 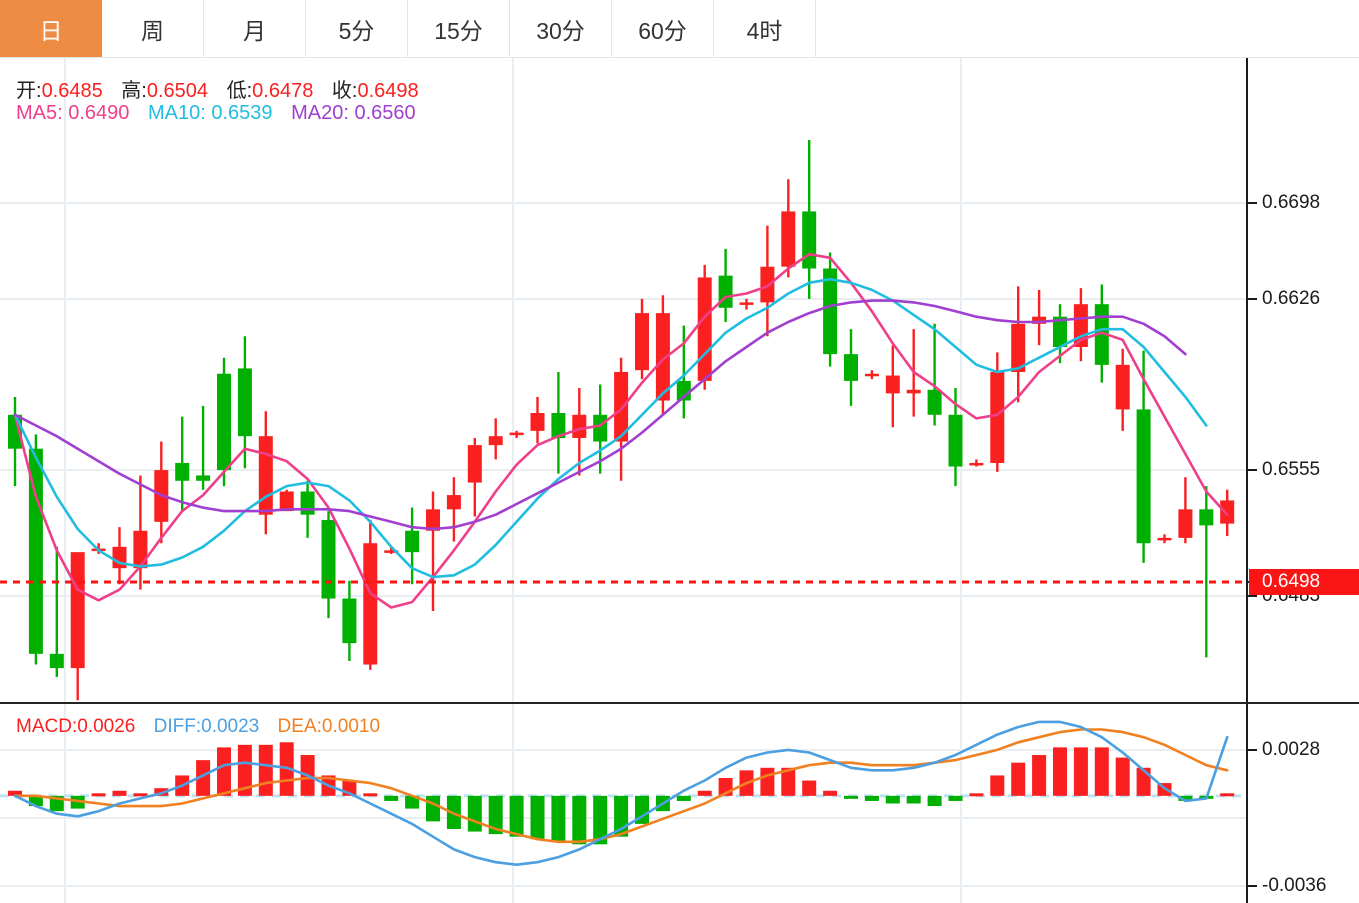 I want to click on price-tick-label: 0.6698, so click(x=1291, y=202).